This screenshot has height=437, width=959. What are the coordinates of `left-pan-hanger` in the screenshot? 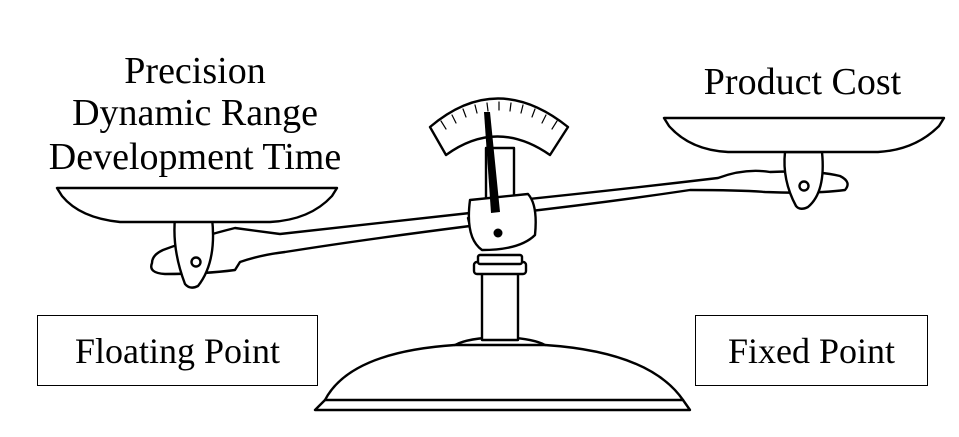 It's located at (194, 252).